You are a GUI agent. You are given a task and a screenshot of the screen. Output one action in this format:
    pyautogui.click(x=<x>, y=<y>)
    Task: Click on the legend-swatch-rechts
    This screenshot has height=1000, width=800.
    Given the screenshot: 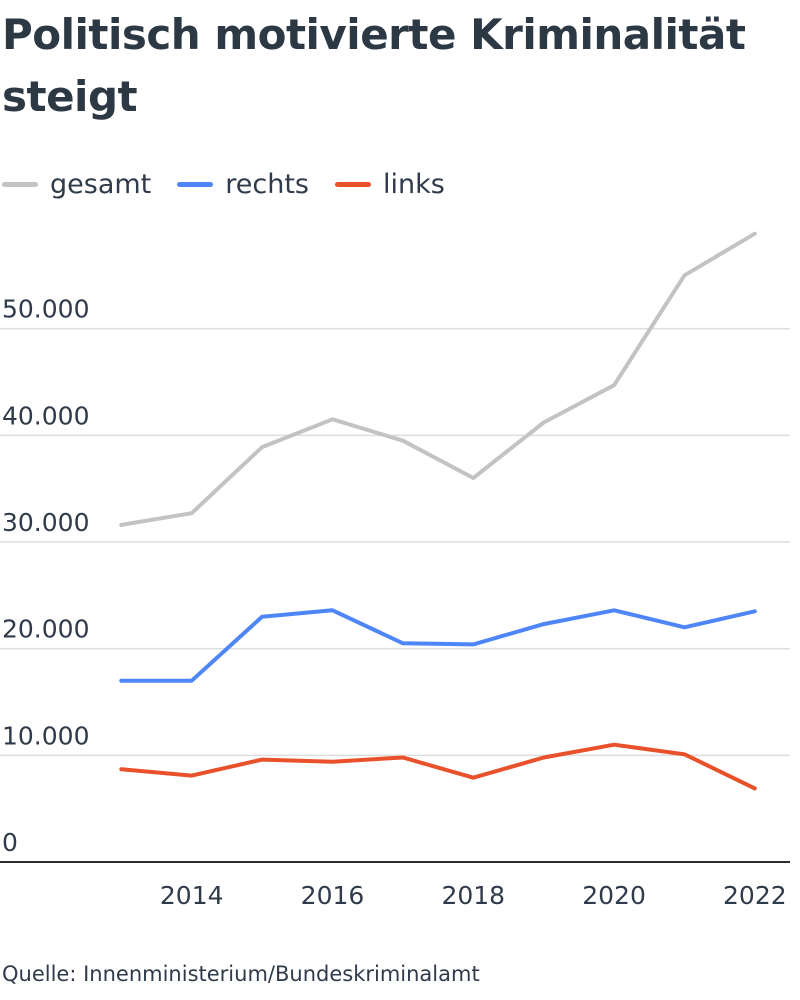 What is the action you would take?
    pyautogui.click(x=195, y=184)
    